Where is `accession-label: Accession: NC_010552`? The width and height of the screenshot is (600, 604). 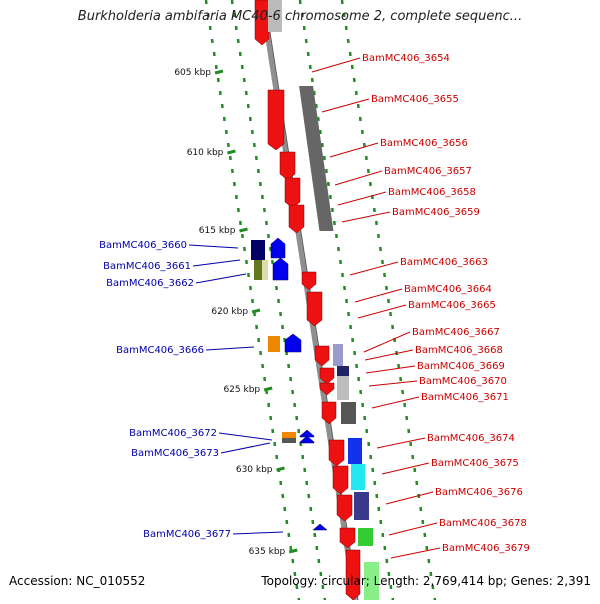 accession-label: Accession: NC_010552 is located at coordinates (77, 581).